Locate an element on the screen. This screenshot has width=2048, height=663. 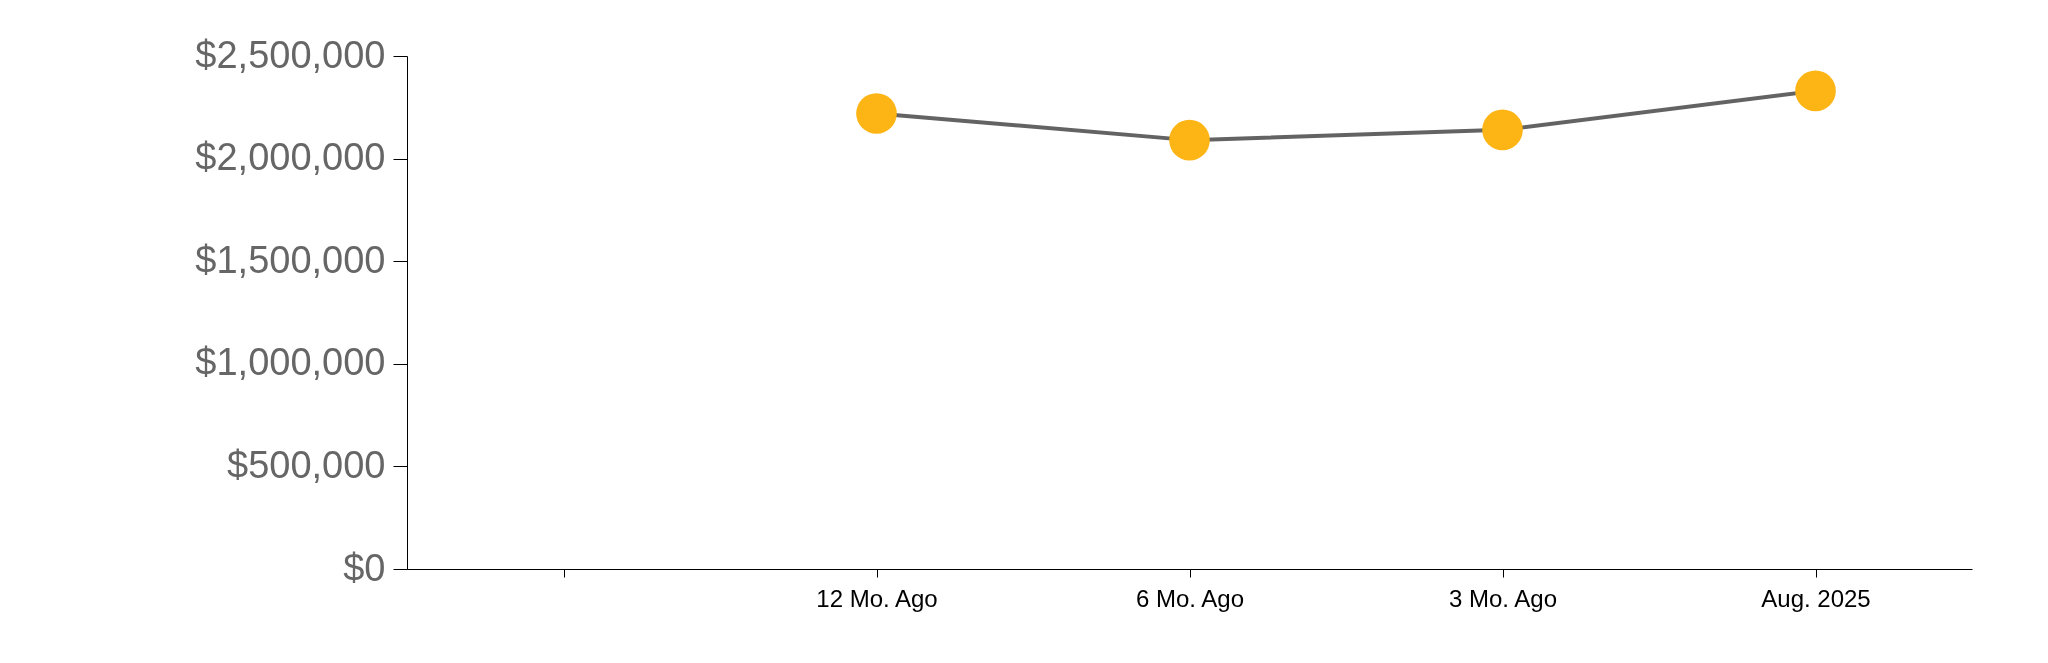
x-tick-label: Aug. 2025 is located at coordinates (1816, 598).